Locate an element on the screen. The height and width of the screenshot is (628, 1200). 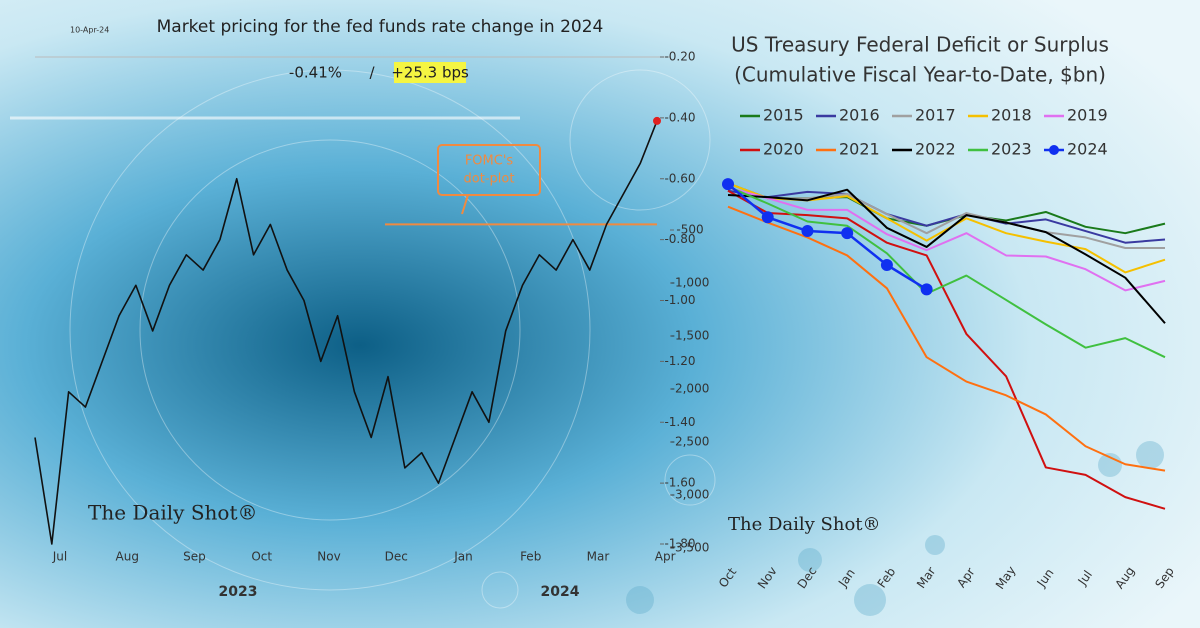
y-tick-label: -1,500 is located at coordinates (690, 336).